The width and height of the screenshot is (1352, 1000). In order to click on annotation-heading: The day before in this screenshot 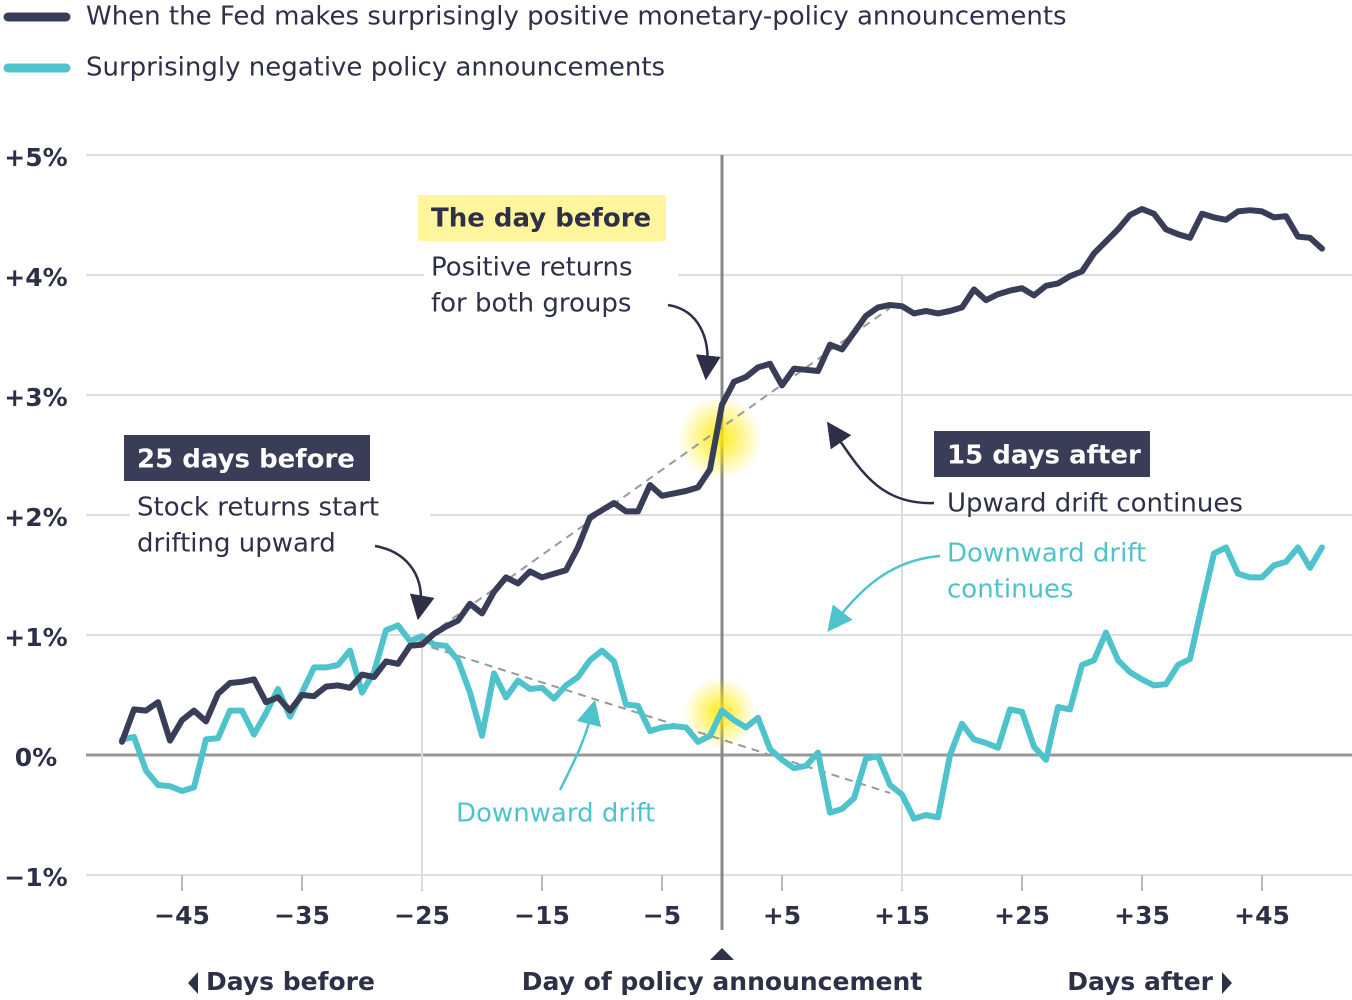, I will do `click(541, 219)`.